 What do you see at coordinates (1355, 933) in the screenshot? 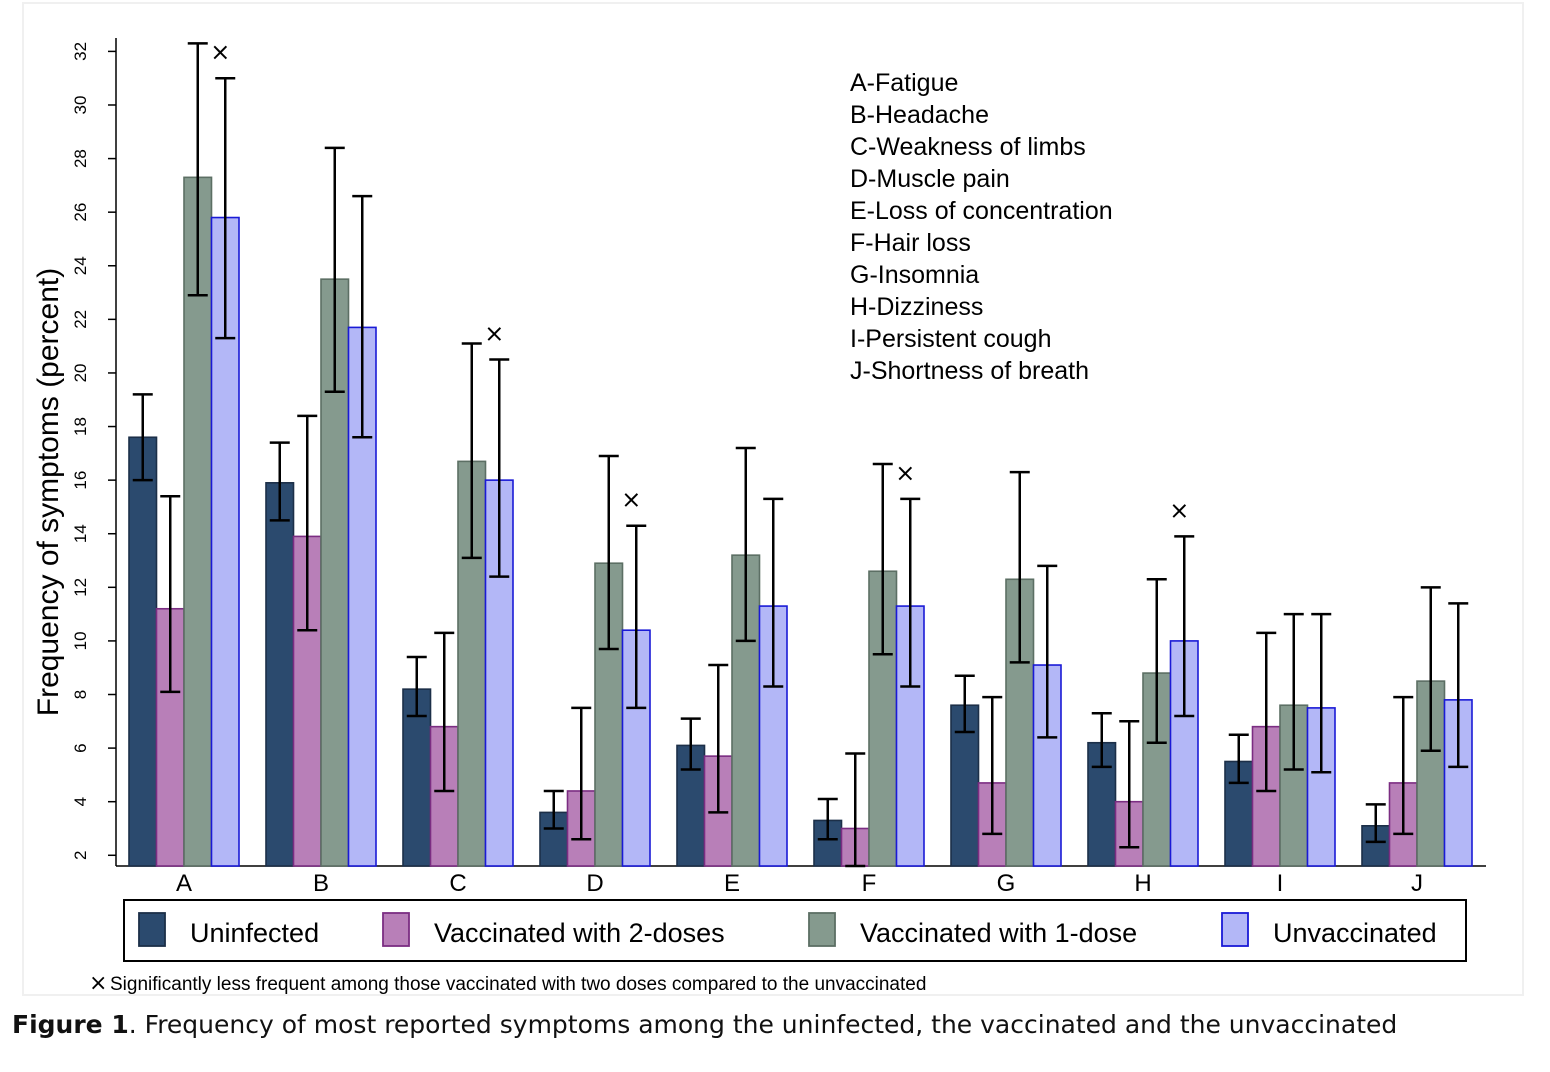
I see `legend-label: Unvaccinated` at bounding box center [1355, 933].